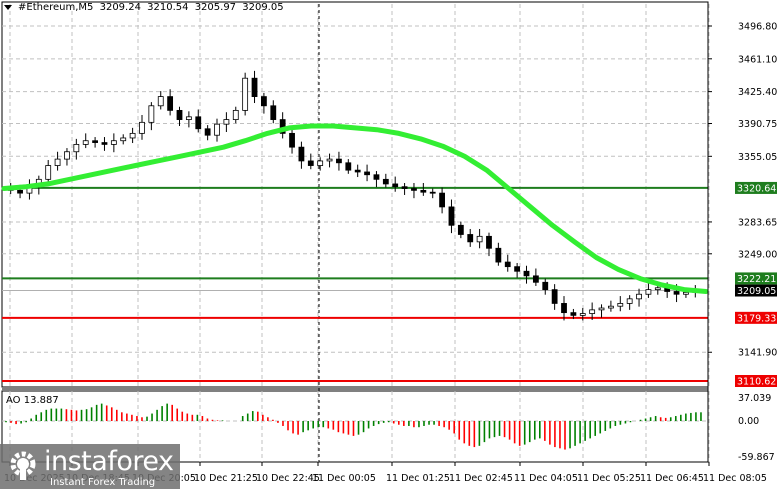  I want to click on time-axis-label: 11 Dec 05:25, so click(609, 478).